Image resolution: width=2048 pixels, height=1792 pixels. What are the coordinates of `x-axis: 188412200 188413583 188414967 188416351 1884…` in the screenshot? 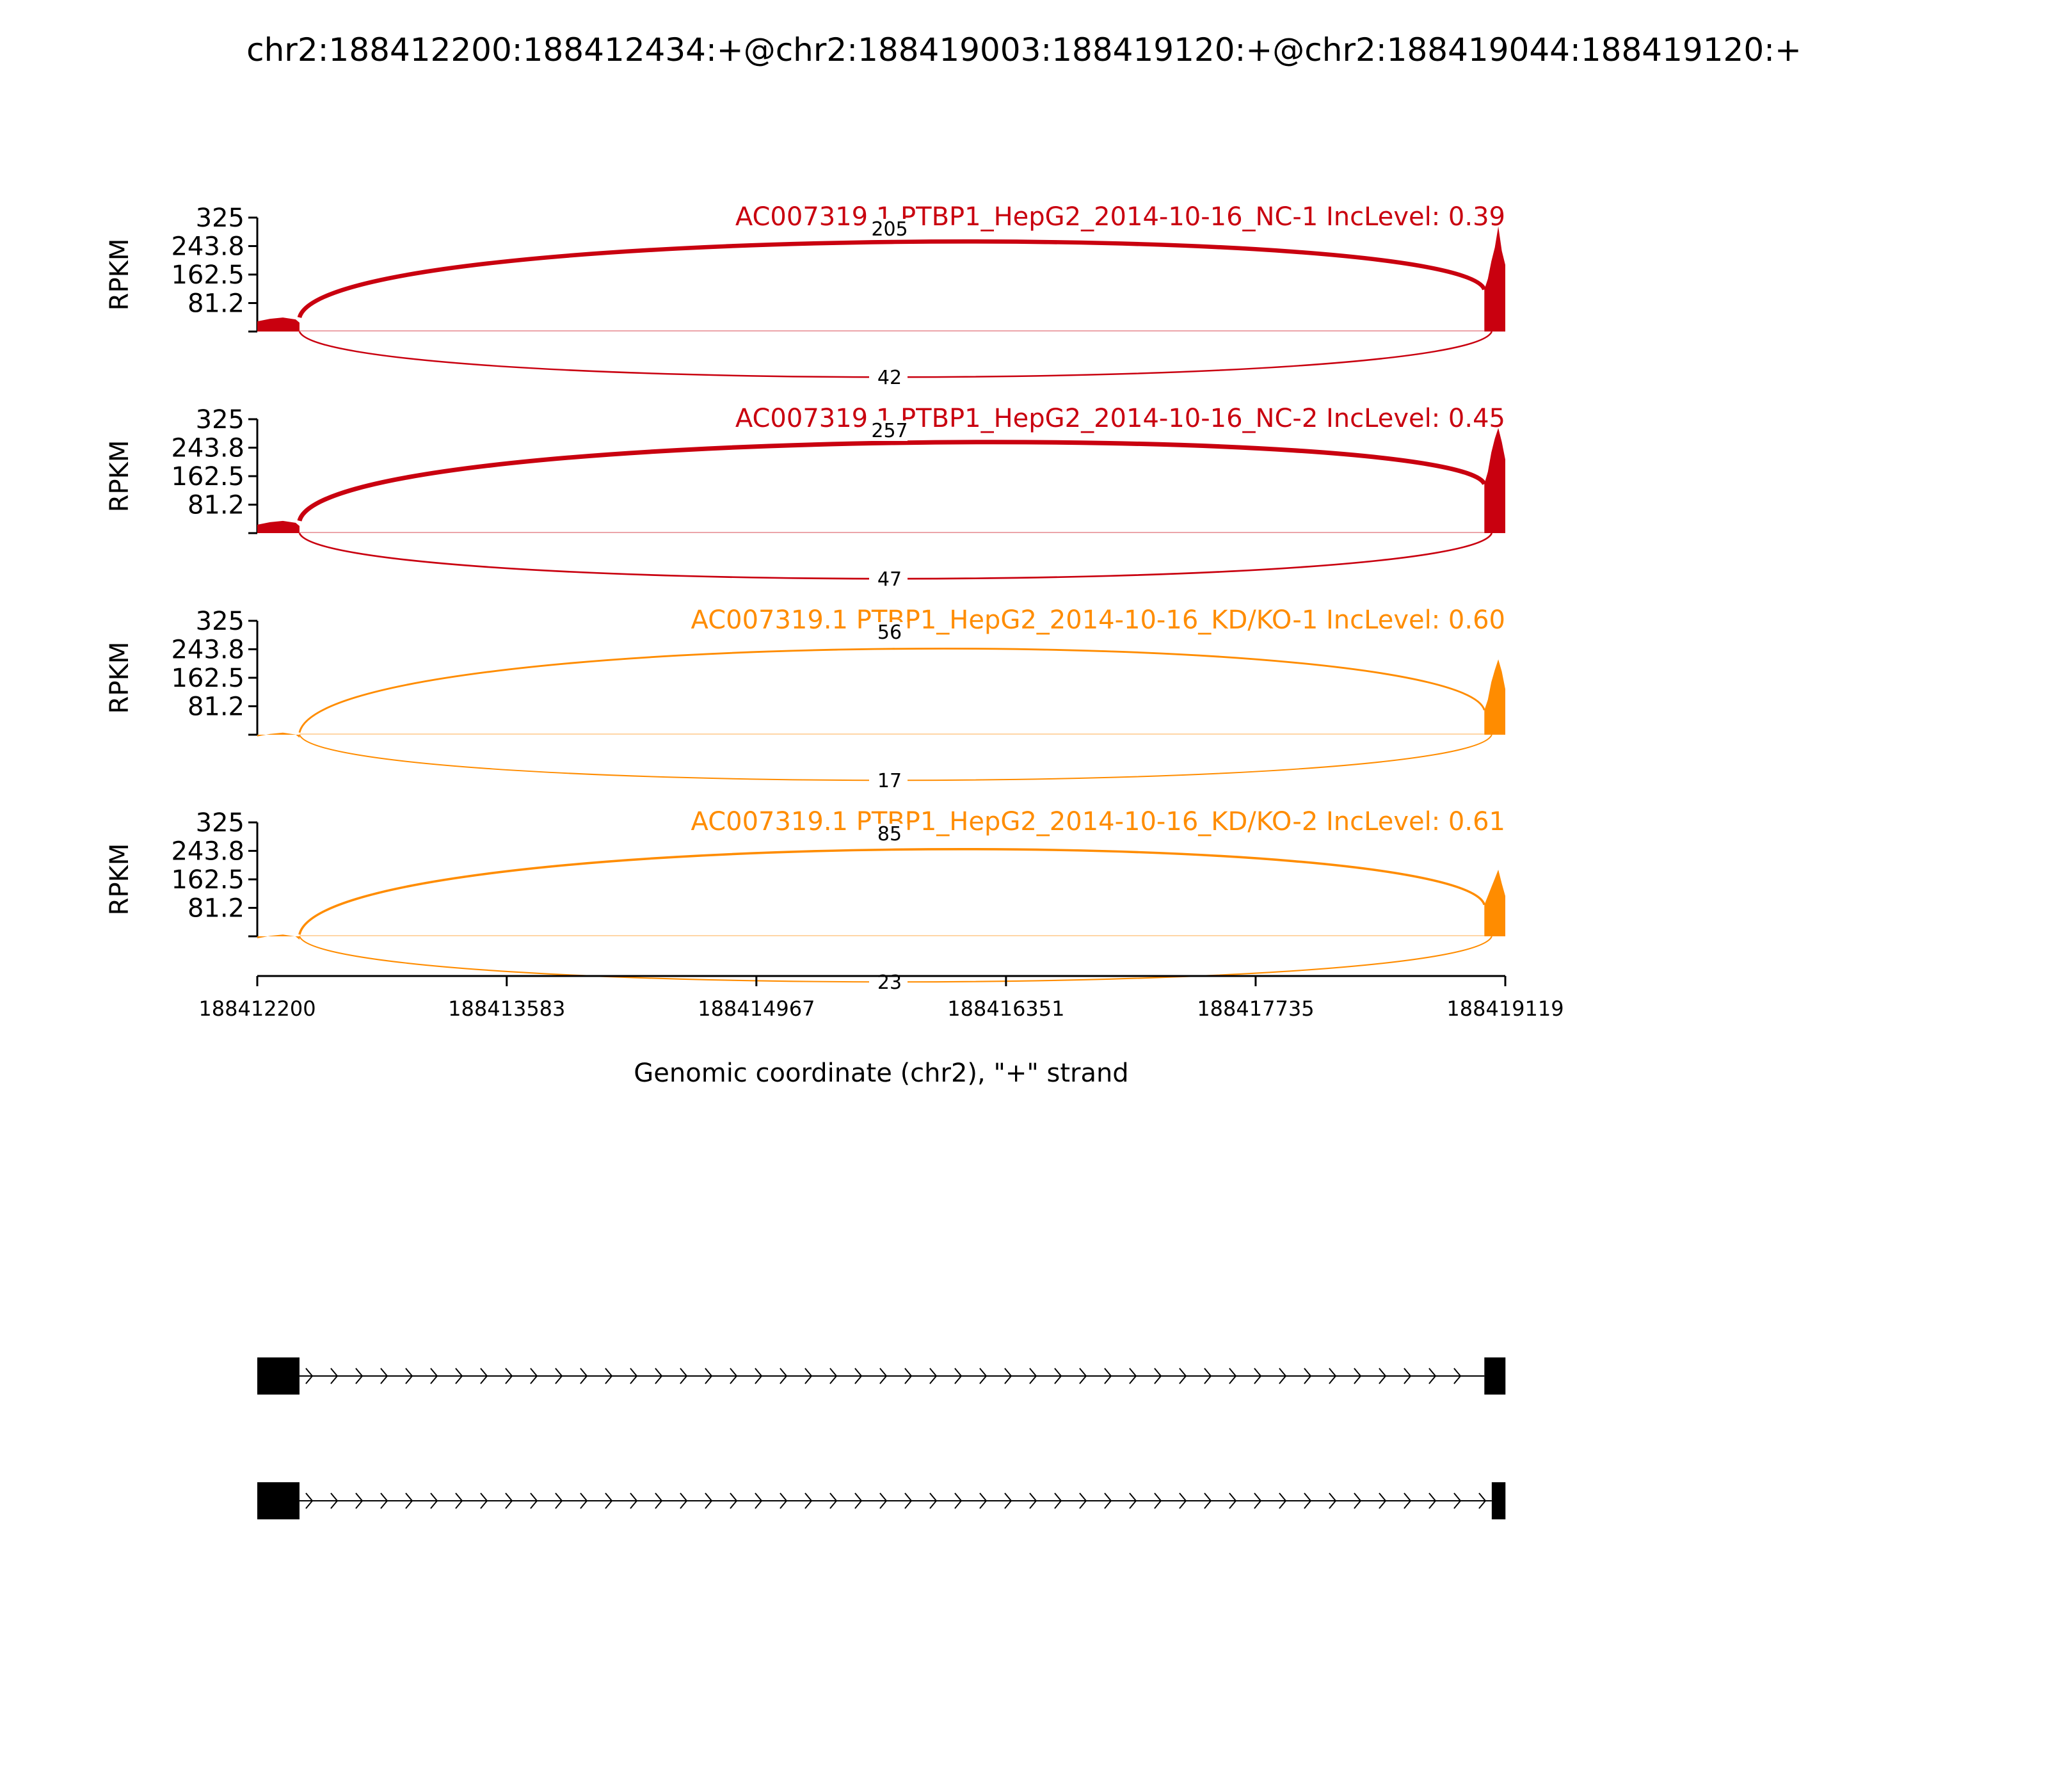 It's located at (881, 998).